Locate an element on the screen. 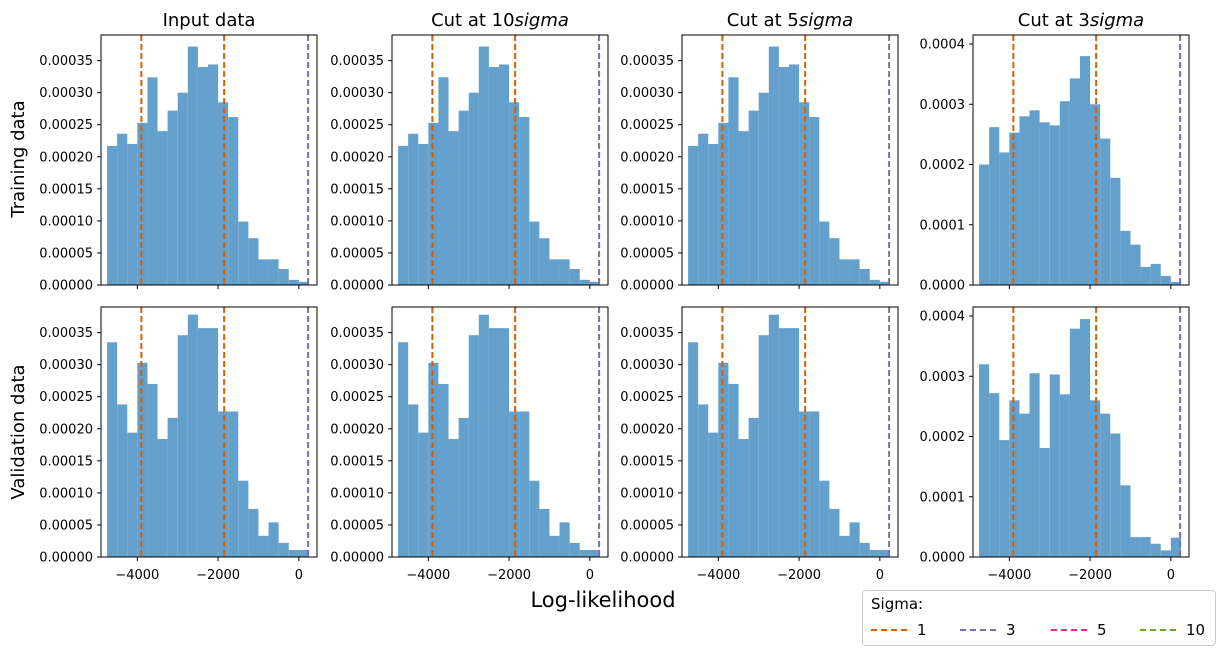 The image size is (1226, 653). y-tick-label: 0.0002 is located at coordinates (943, 165).